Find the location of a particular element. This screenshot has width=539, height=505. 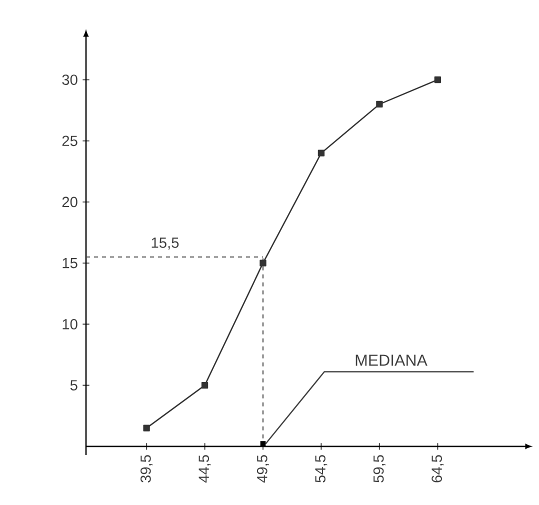

y-tick-label: 15 is located at coordinates (70, 263).